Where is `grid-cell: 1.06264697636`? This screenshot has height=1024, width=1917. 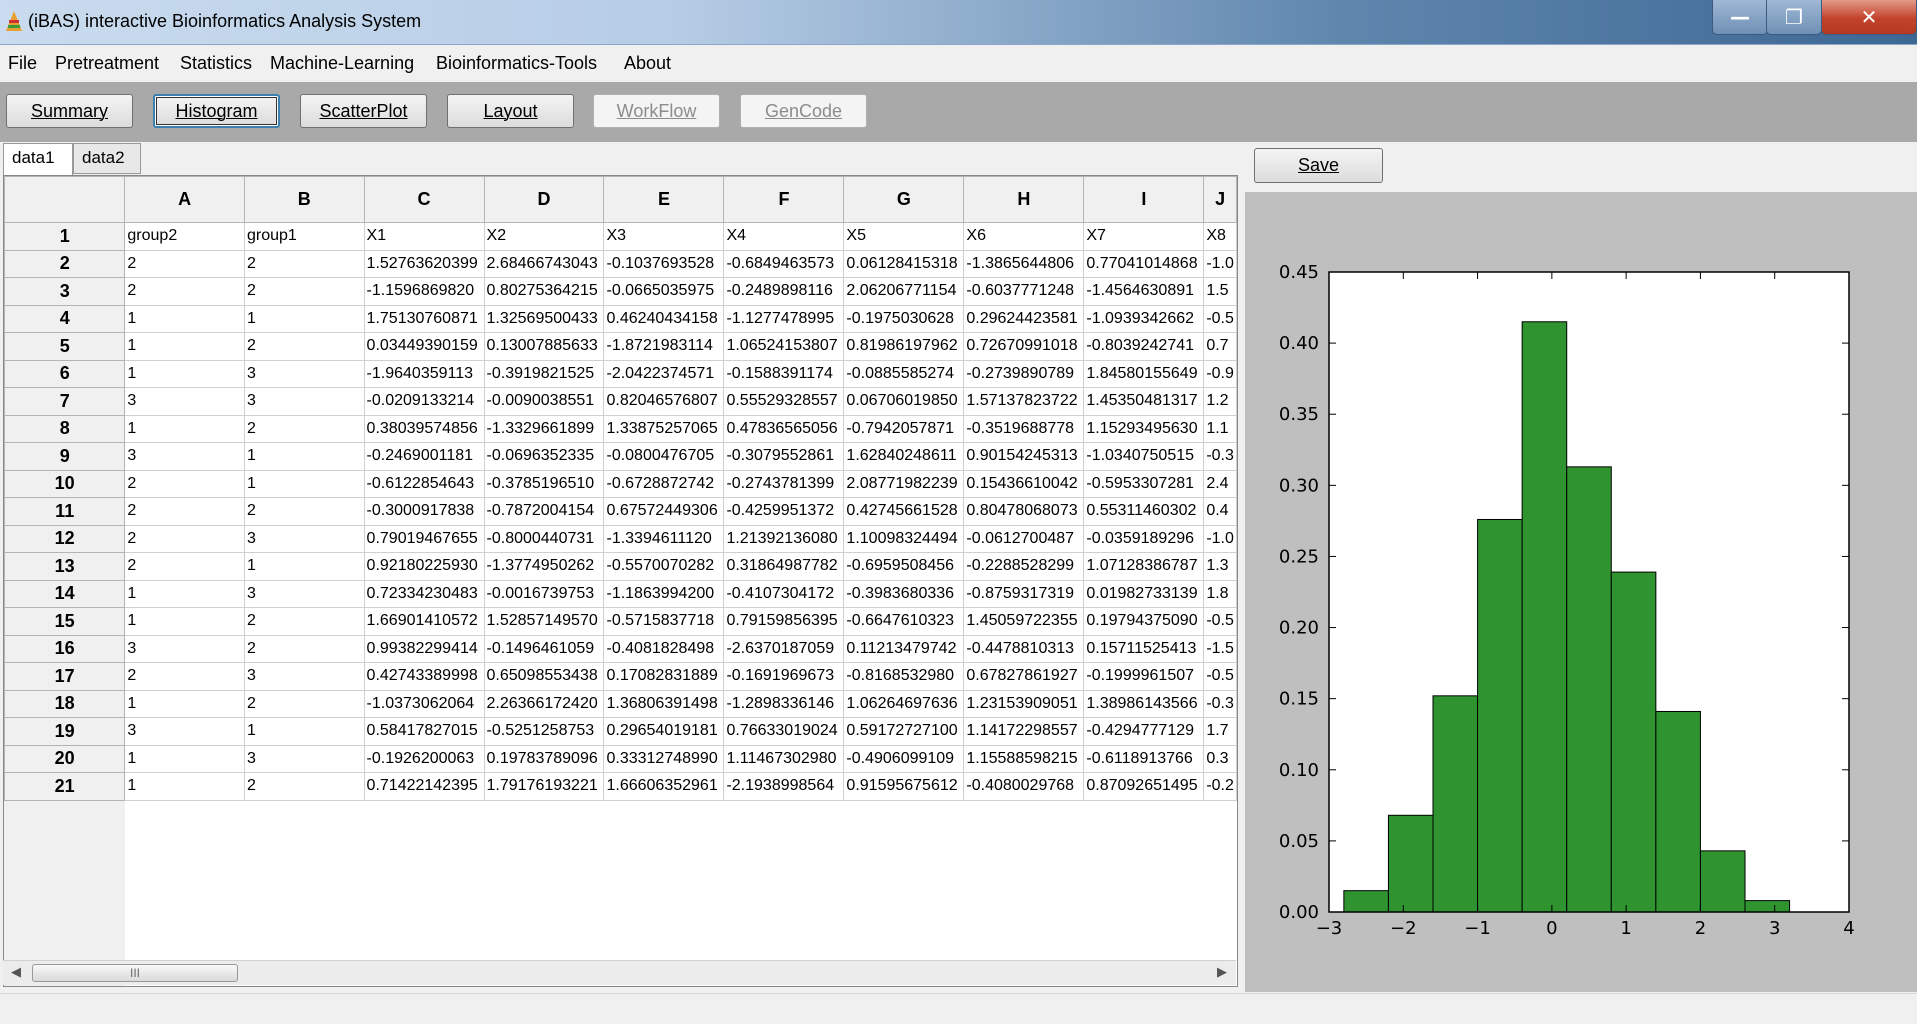
grid-cell: 1.06264697636 is located at coordinates (904, 703).